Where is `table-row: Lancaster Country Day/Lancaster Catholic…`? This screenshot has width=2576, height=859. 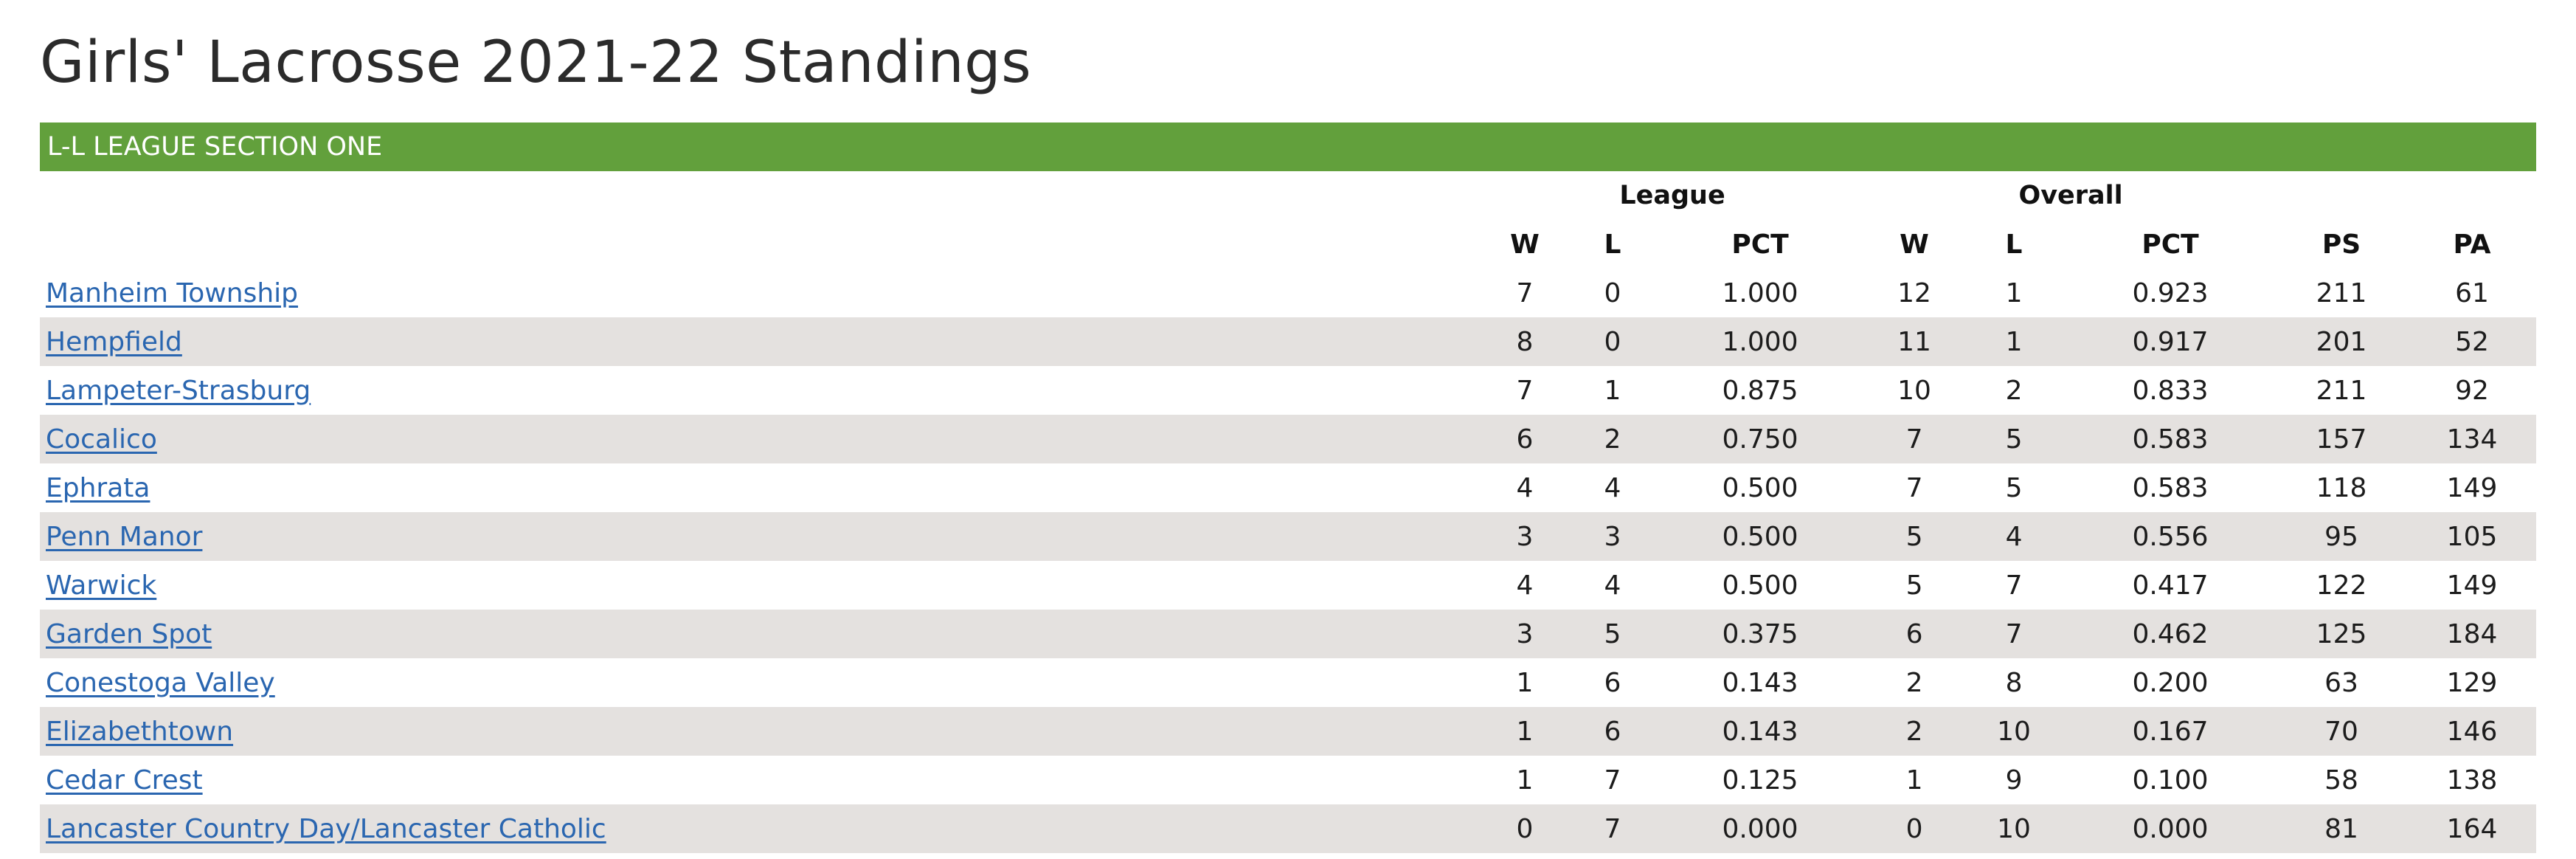
table-row: Lancaster Country Day/Lancaster Catholic… is located at coordinates (1289, 829).